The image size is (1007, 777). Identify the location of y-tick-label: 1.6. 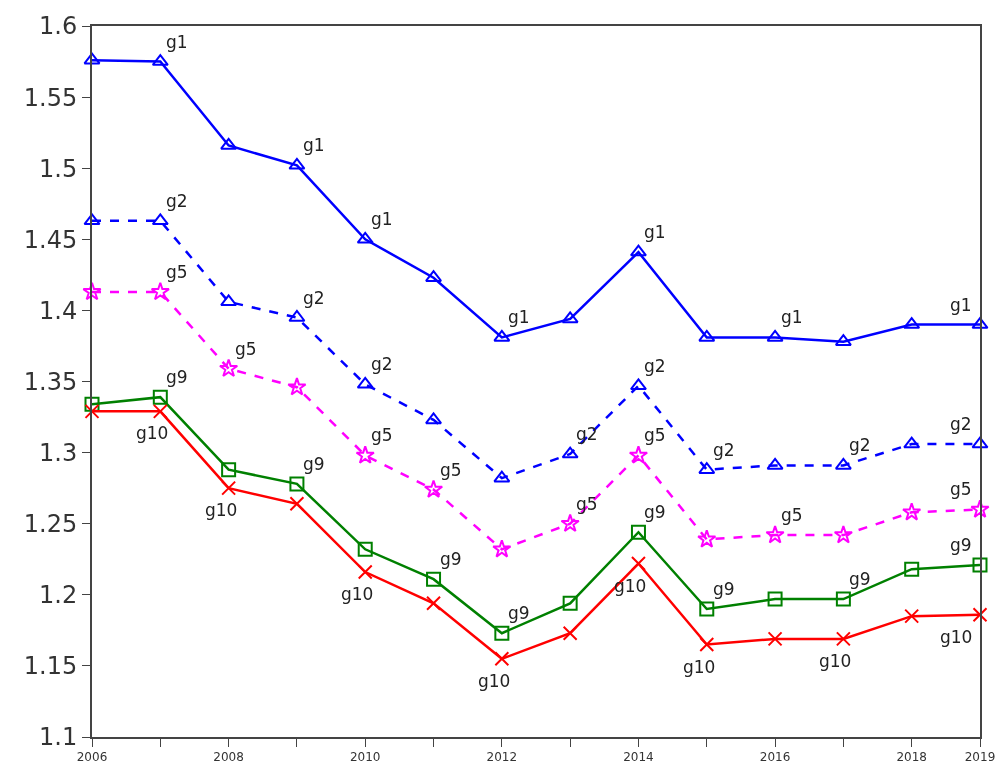
(58, 26).